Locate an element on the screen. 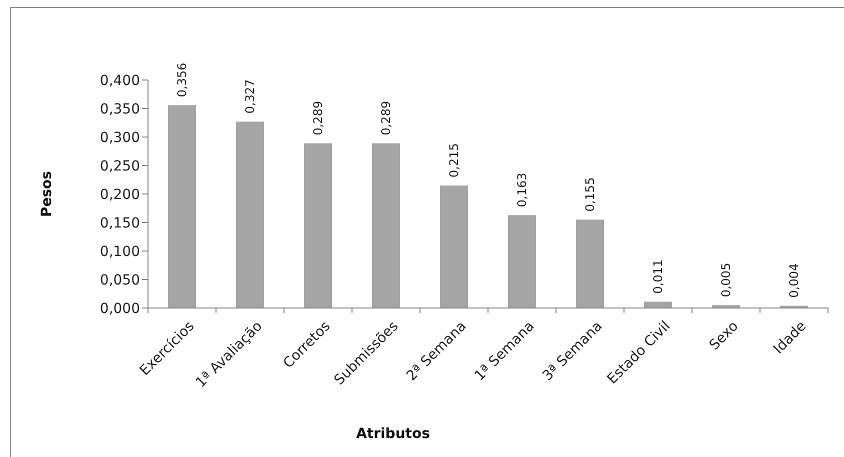 This screenshot has width=844, height=457. y-tick-label: 0,100 is located at coordinates (120, 252).